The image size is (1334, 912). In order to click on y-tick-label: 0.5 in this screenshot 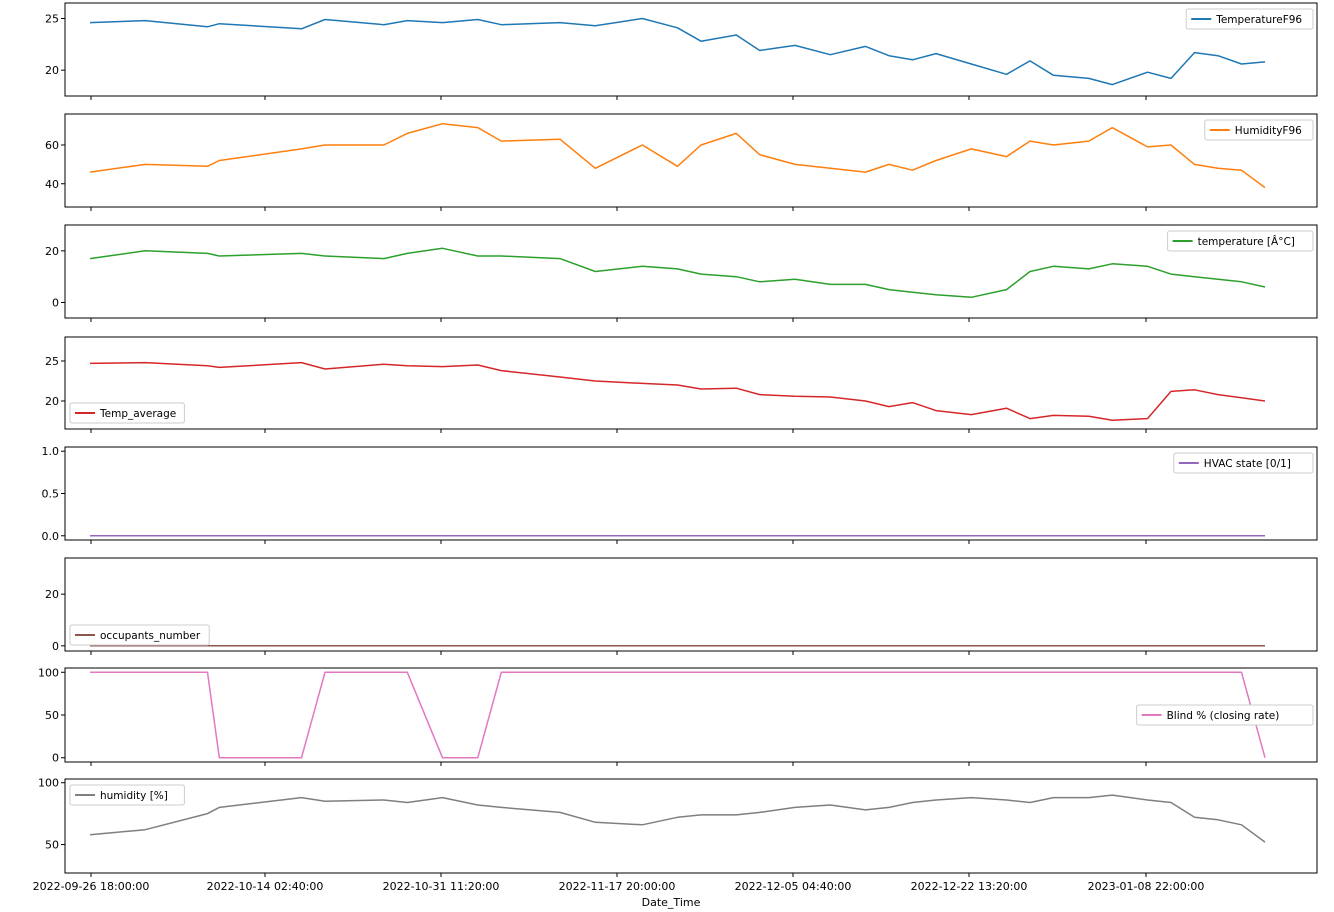, I will do `click(51, 494)`.